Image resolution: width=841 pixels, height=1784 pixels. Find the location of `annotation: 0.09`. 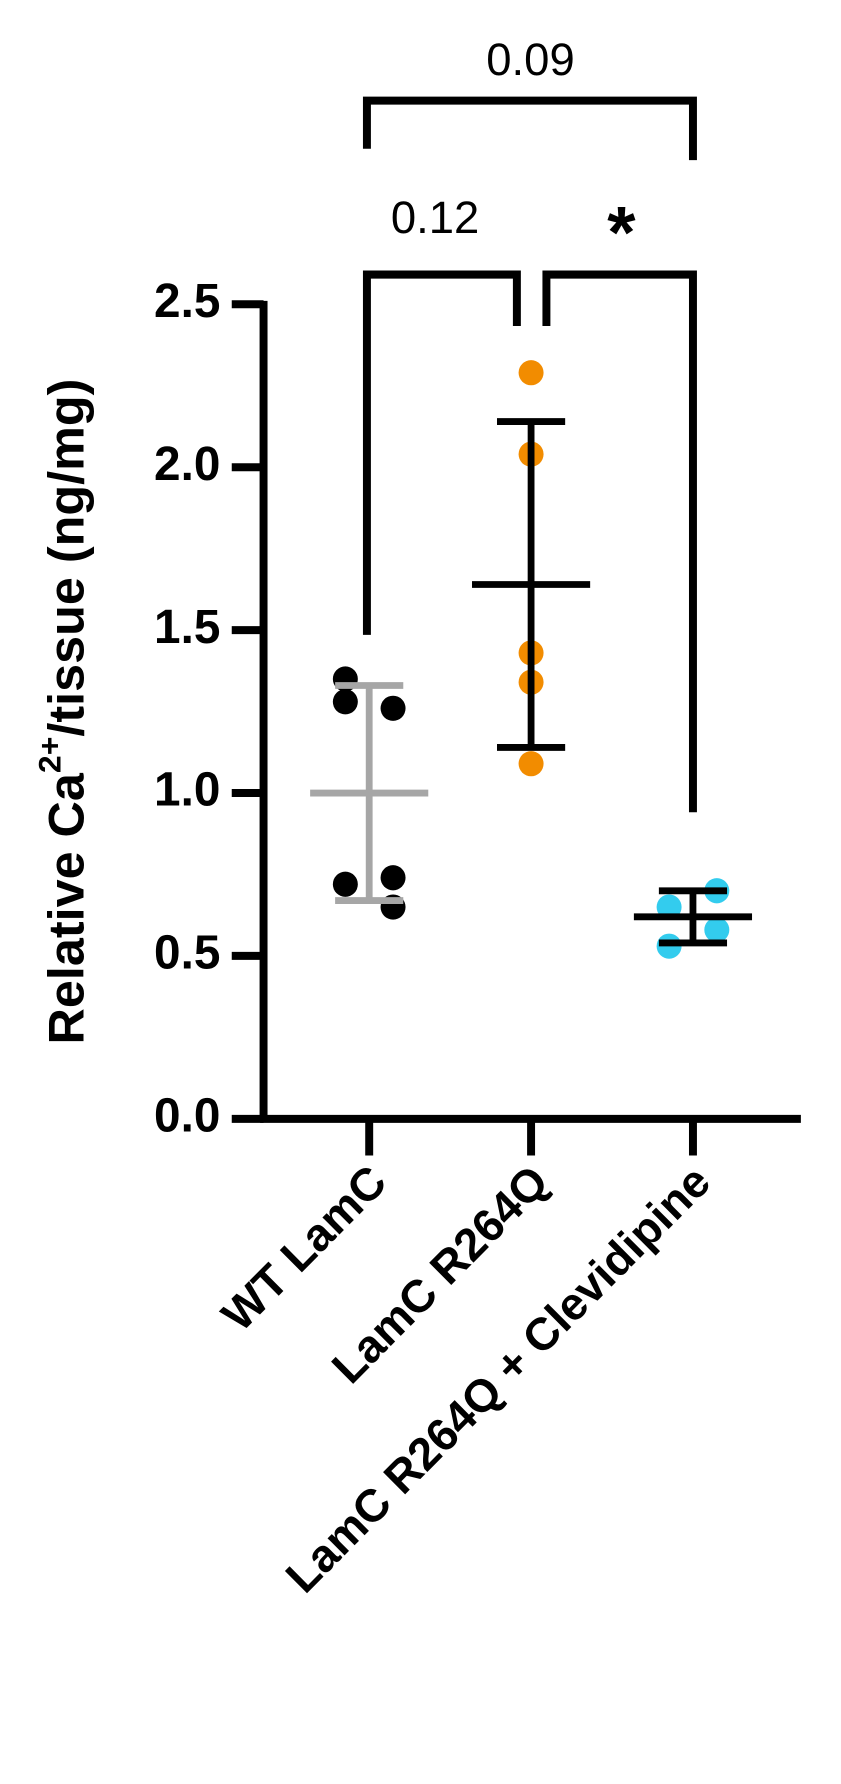

annotation: 0.09 is located at coordinates (530, 59).